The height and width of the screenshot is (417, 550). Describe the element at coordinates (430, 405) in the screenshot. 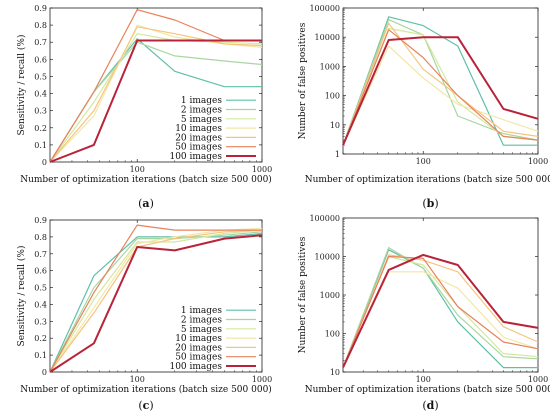

I see `panel-label: (d)` at that location.